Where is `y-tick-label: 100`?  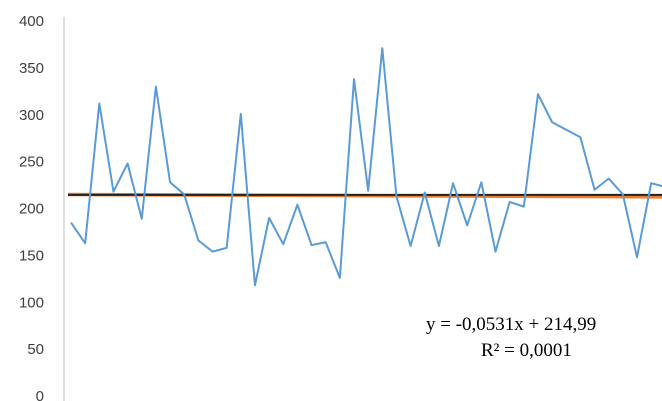
y-tick-label: 100 is located at coordinates (31, 302).